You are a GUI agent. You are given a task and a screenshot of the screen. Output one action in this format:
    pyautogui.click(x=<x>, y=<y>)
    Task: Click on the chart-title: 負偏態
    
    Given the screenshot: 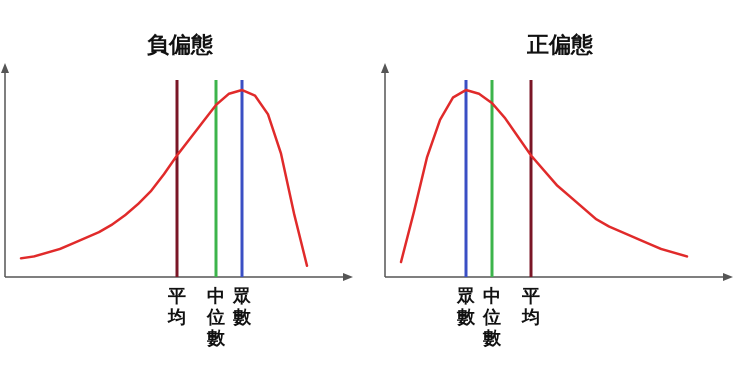 What is the action you would take?
    pyautogui.click(x=180, y=45)
    